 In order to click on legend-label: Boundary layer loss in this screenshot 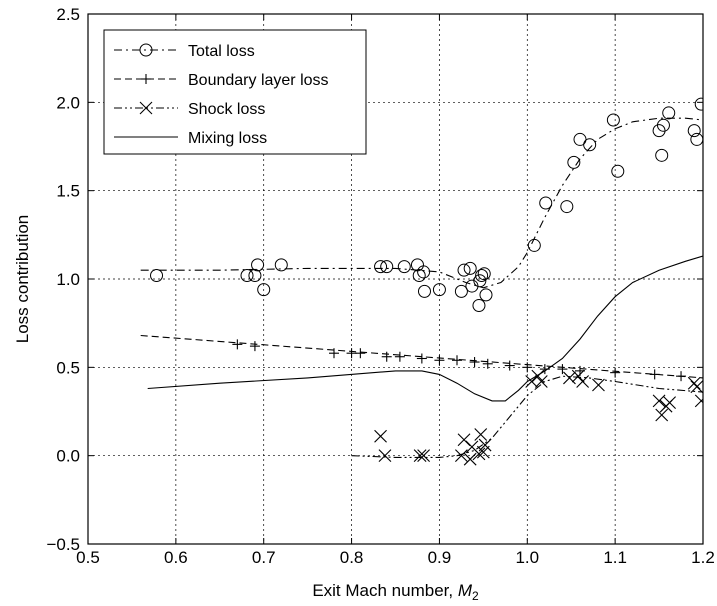, I will do `click(258, 80)`.